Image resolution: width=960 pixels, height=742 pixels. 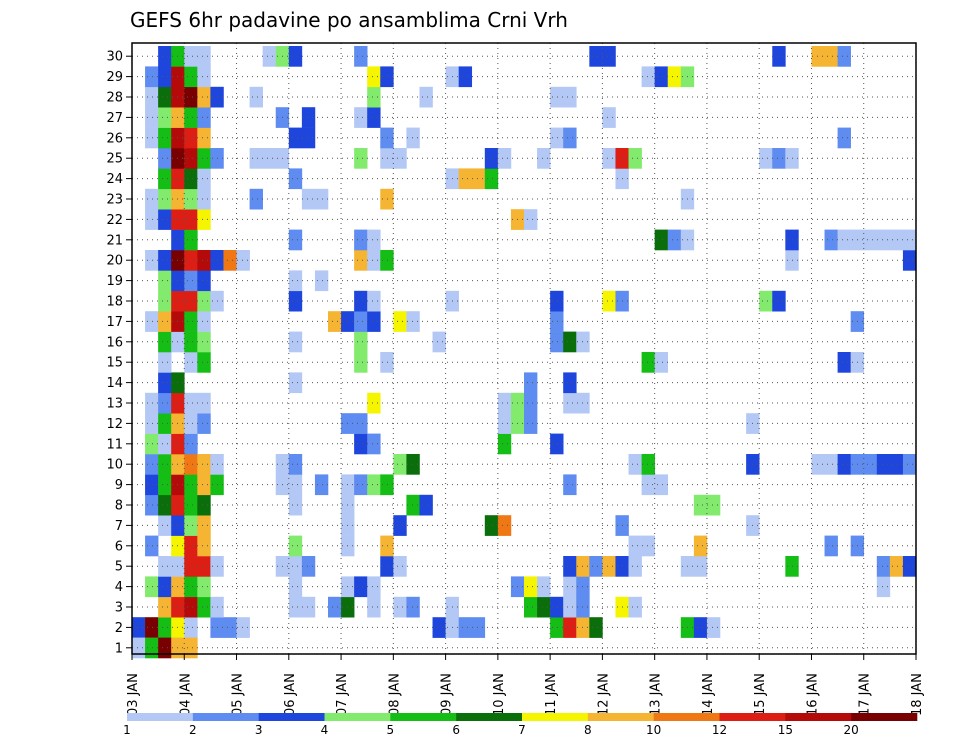 I want to click on y-tick-label: 23, so click(x=114, y=200).